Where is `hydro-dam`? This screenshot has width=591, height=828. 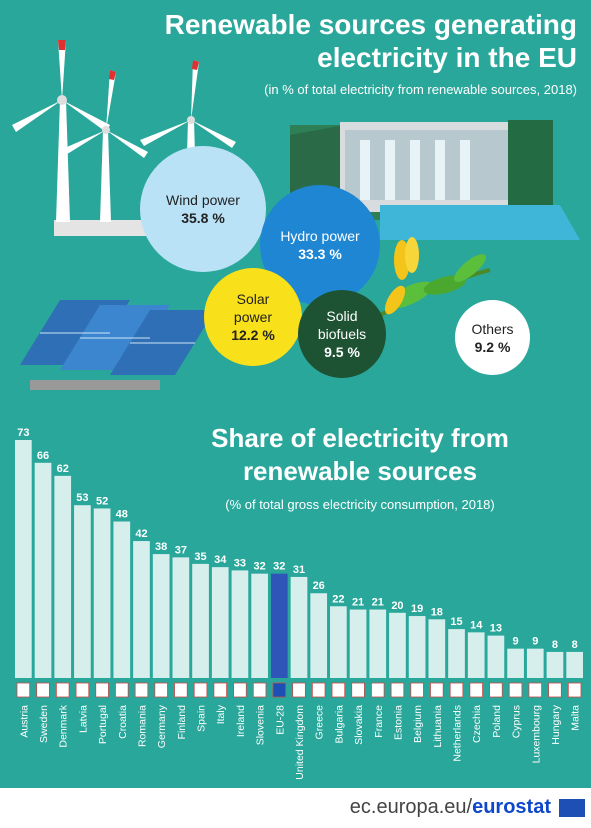
hydro-dam is located at coordinates (435, 180).